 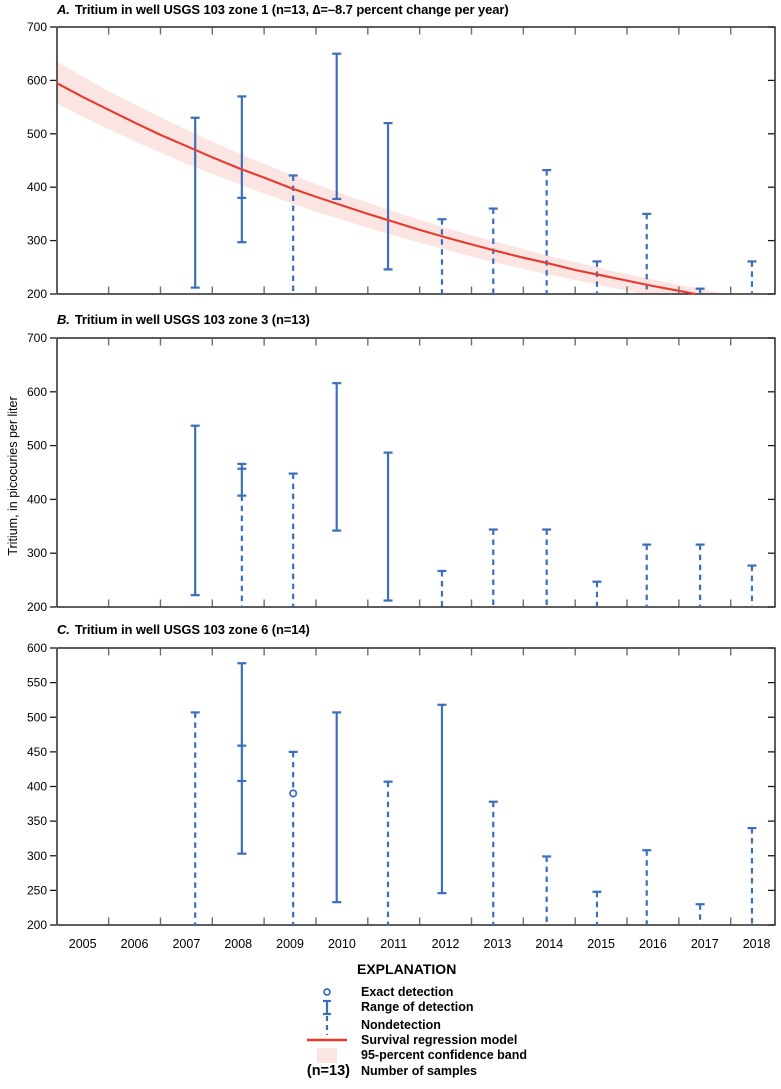 I want to click on panel-c-letter: C., so click(x=63, y=629).